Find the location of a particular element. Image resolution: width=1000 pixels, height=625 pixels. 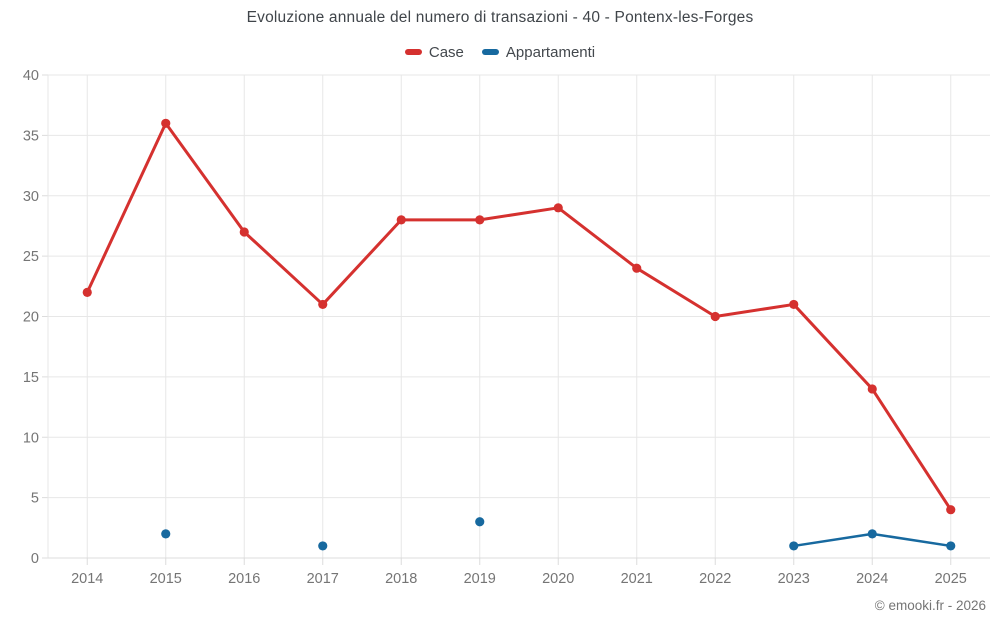

x-tick-label: 2014 is located at coordinates (87, 579).